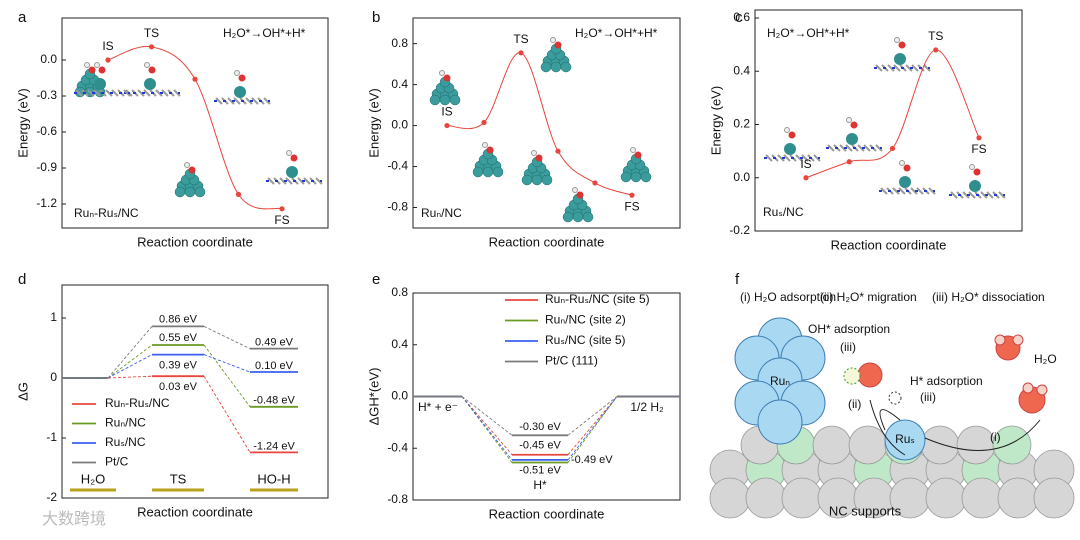 This screenshot has width=1080, height=540. What do you see at coordinates (273, 478) in the screenshot?
I see `category-label: HO-H` at bounding box center [273, 478].